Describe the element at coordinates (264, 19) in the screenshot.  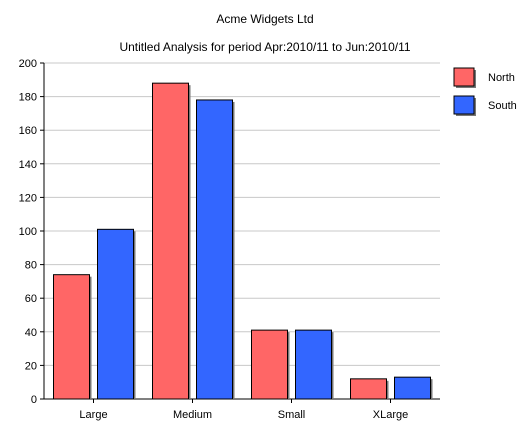
I see `chart-title: Acme Widgets Ltd` at that location.